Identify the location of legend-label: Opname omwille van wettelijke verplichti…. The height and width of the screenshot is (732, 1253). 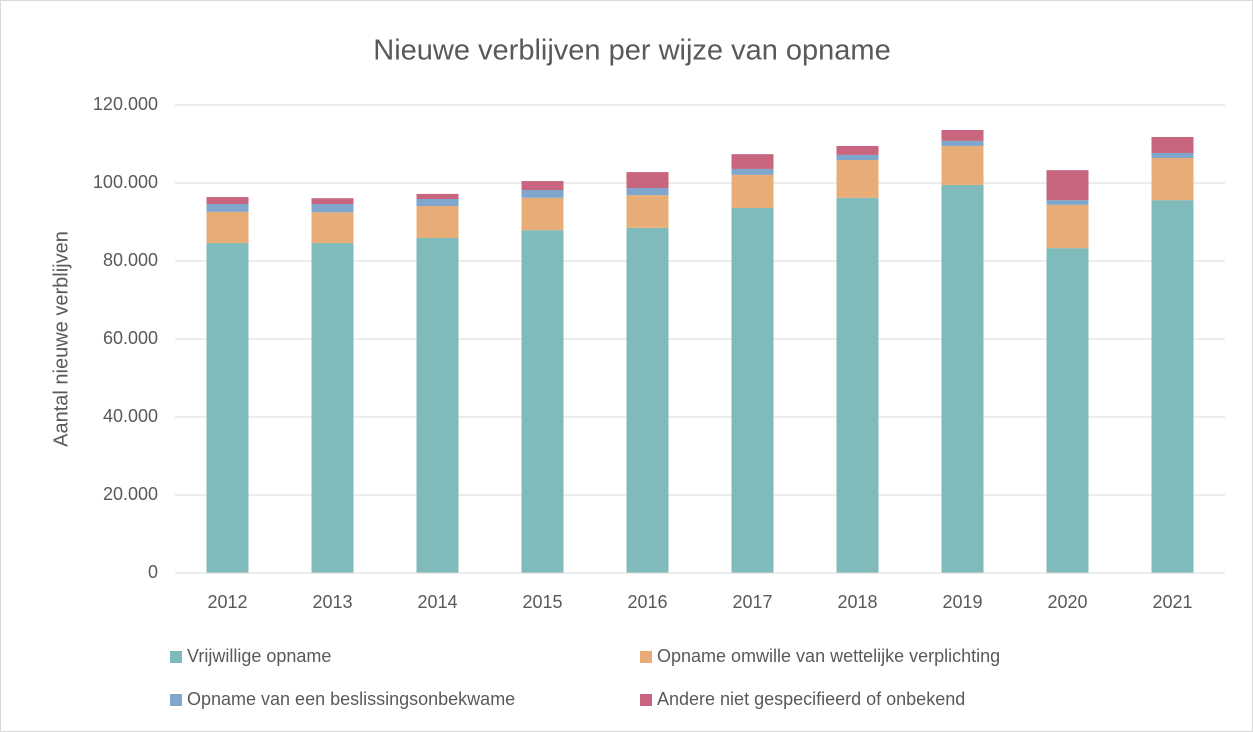
(828, 656).